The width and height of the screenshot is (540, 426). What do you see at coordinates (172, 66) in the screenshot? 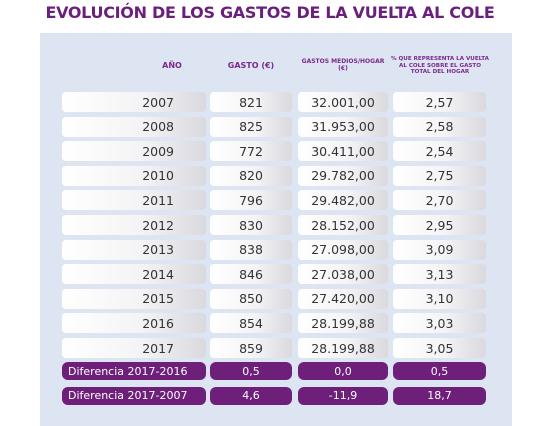
I see `column-header: AÑO` at bounding box center [172, 66].